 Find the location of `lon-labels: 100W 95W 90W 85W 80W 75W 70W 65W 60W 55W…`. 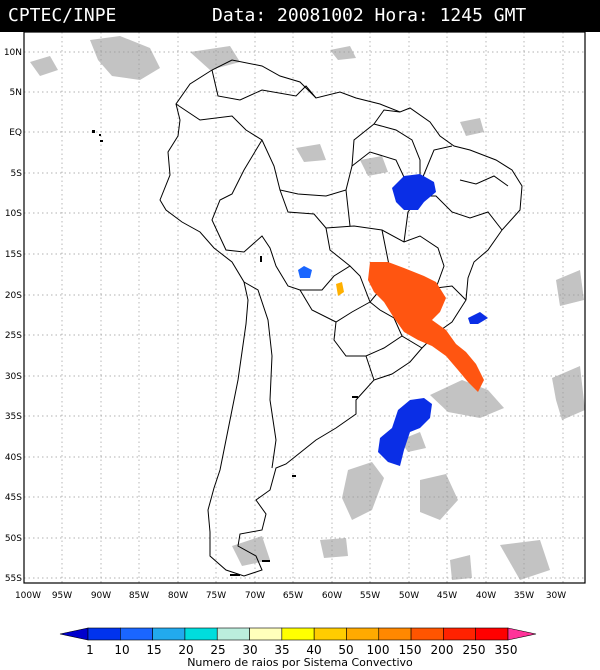

lon-labels: 100W 95W 90W 85W 80W 75W 70W 65W 60W 55W… is located at coordinates (290, 596).